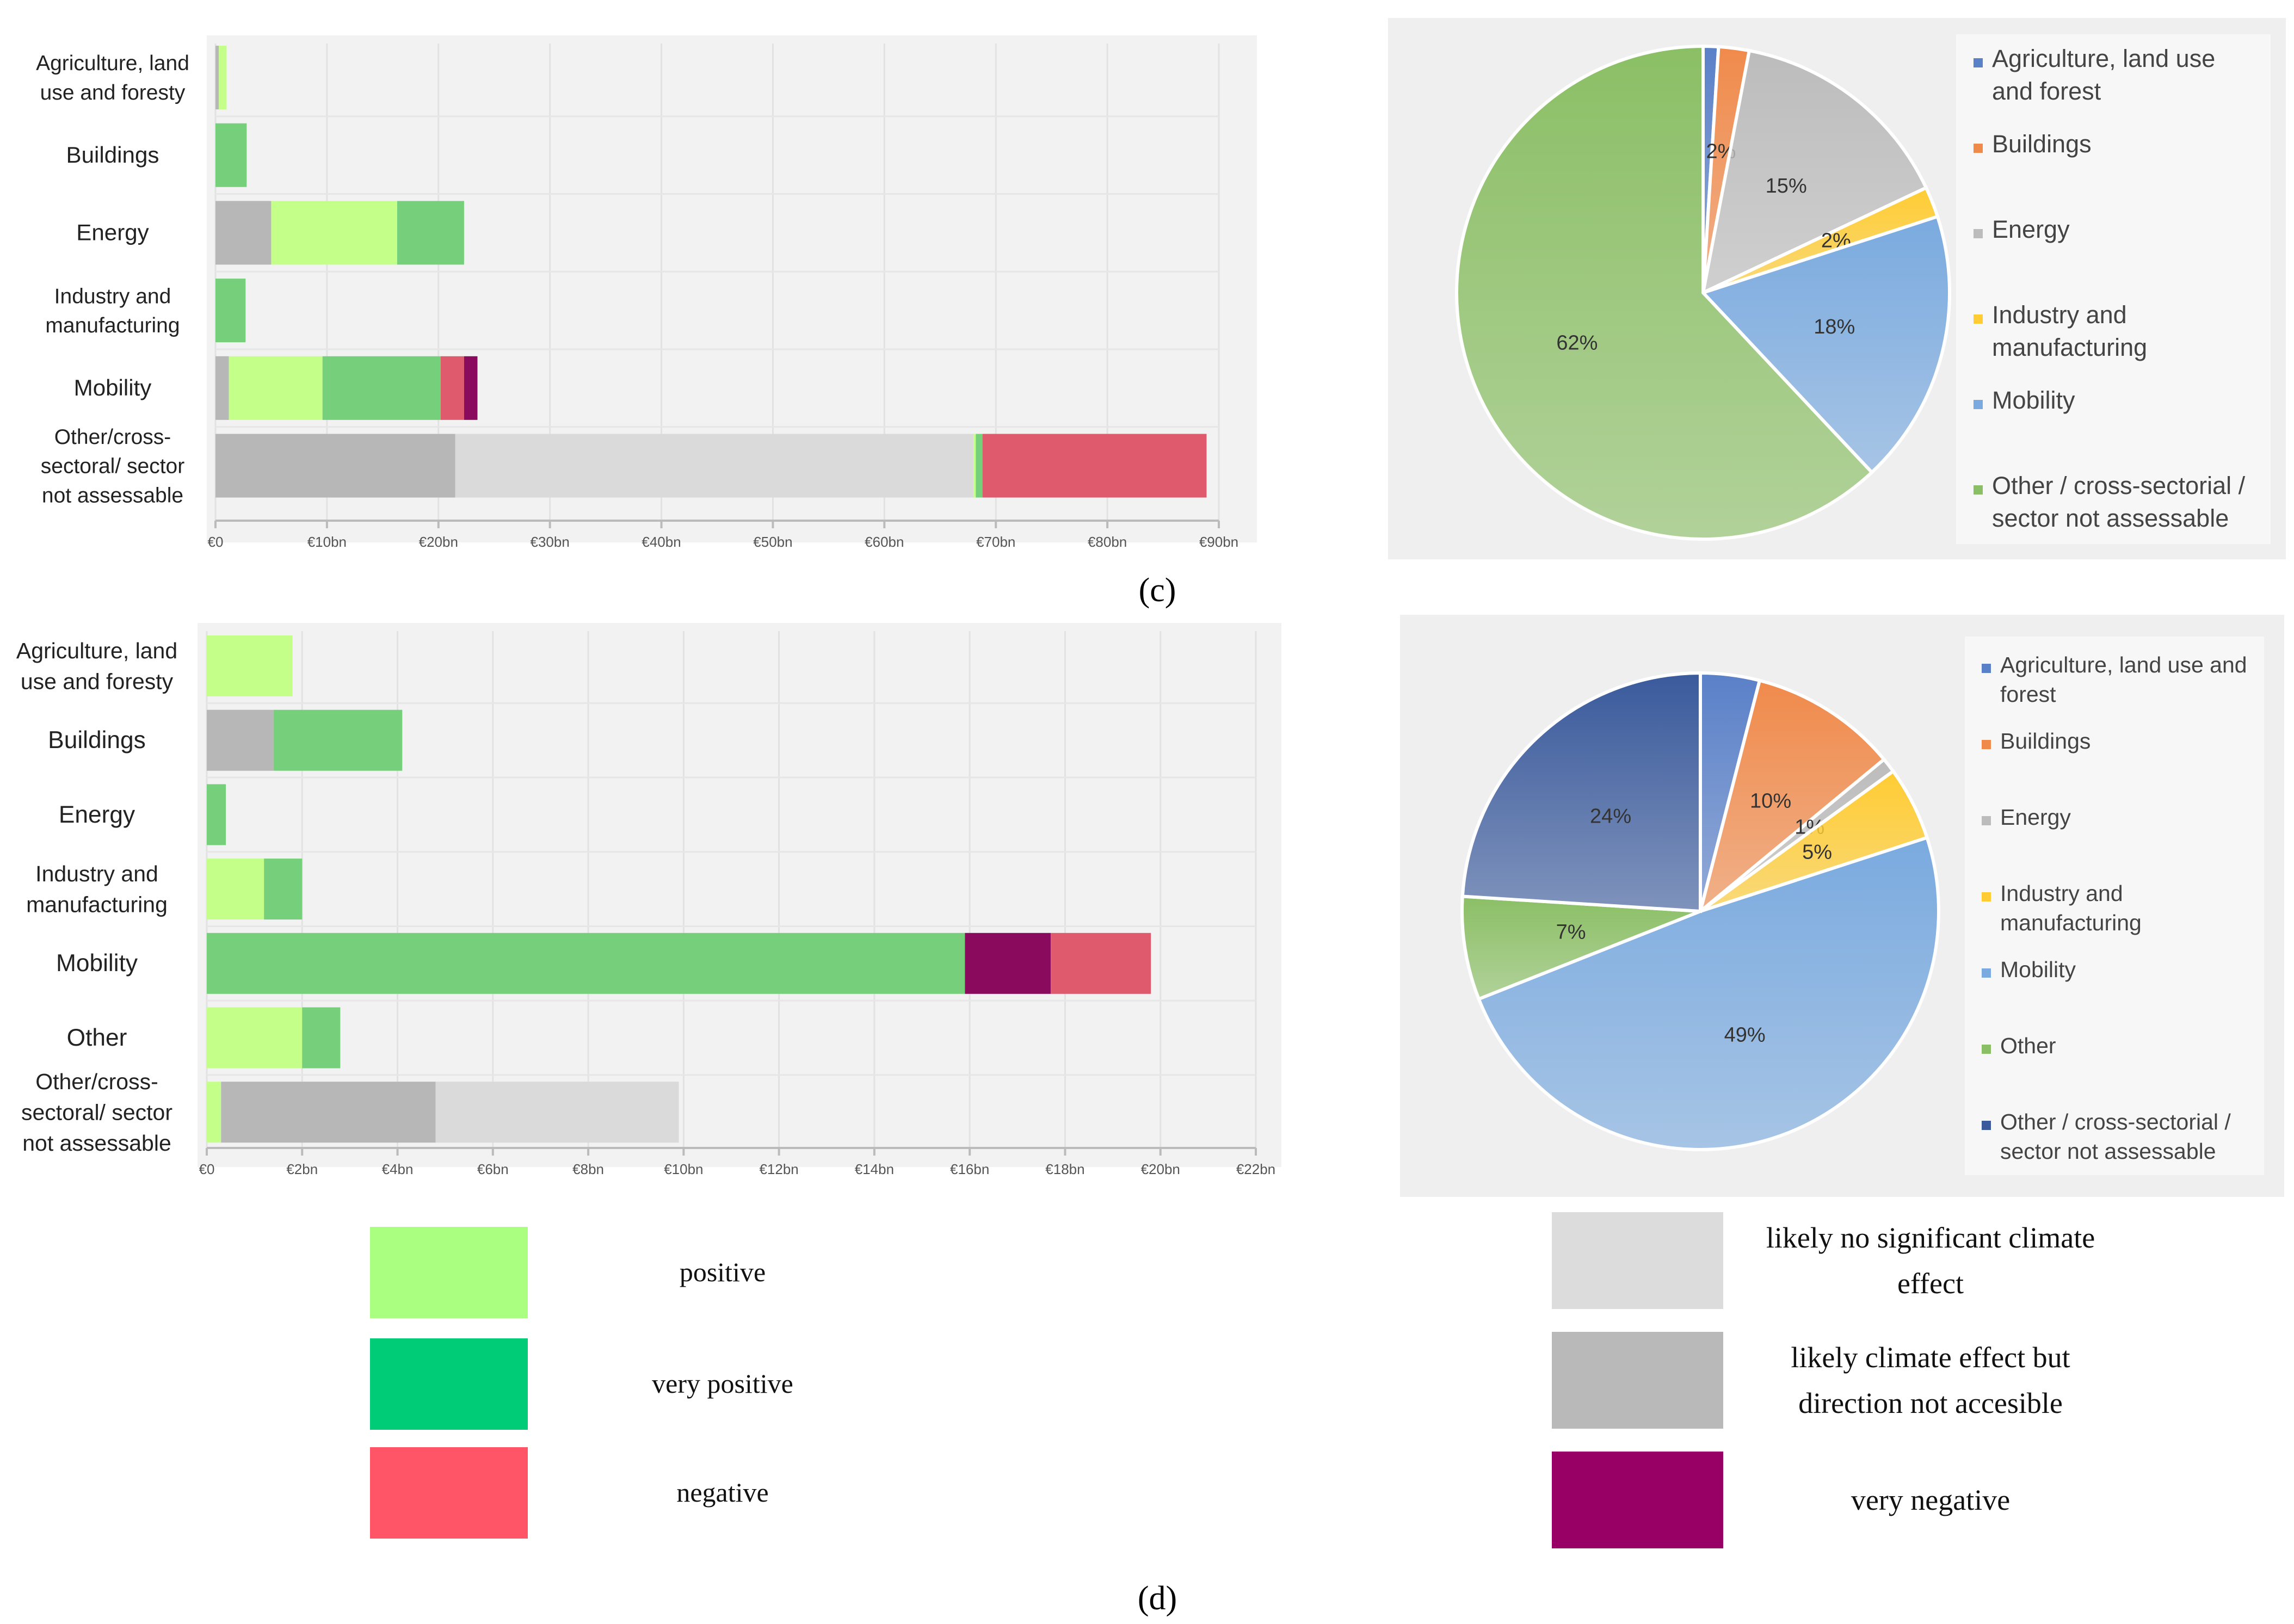 The height and width of the screenshot is (1624, 2294). What do you see at coordinates (1770, 802) in the screenshot?
I see `pie-data-label: 10%` at bounding box center [1770, 802].